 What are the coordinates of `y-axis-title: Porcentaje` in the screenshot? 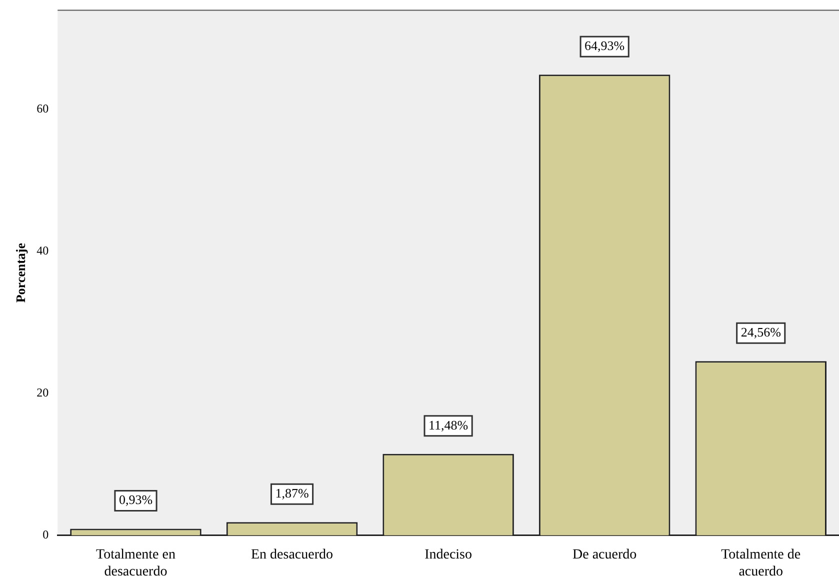 It's located at (20, 272).